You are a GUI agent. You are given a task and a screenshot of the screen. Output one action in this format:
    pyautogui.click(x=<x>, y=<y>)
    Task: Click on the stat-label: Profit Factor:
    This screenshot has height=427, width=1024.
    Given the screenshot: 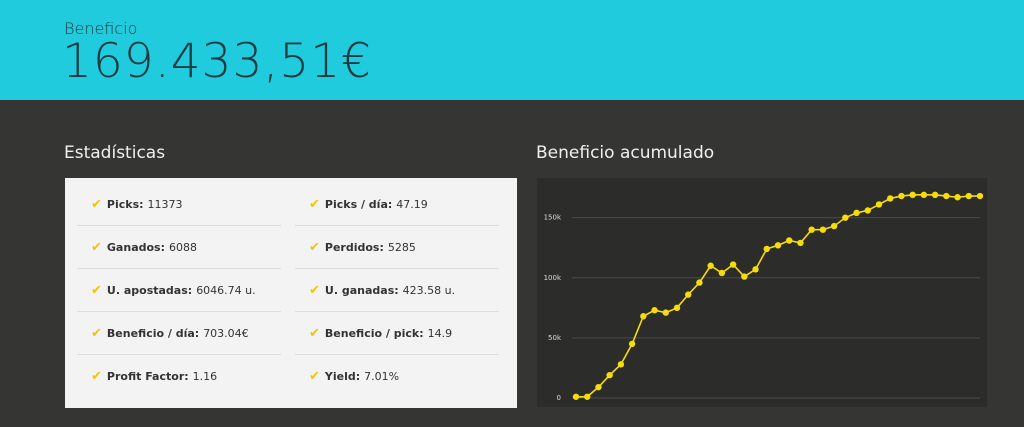 What is the action you would take?
    pyautogui.click(x=147, y=376)
    